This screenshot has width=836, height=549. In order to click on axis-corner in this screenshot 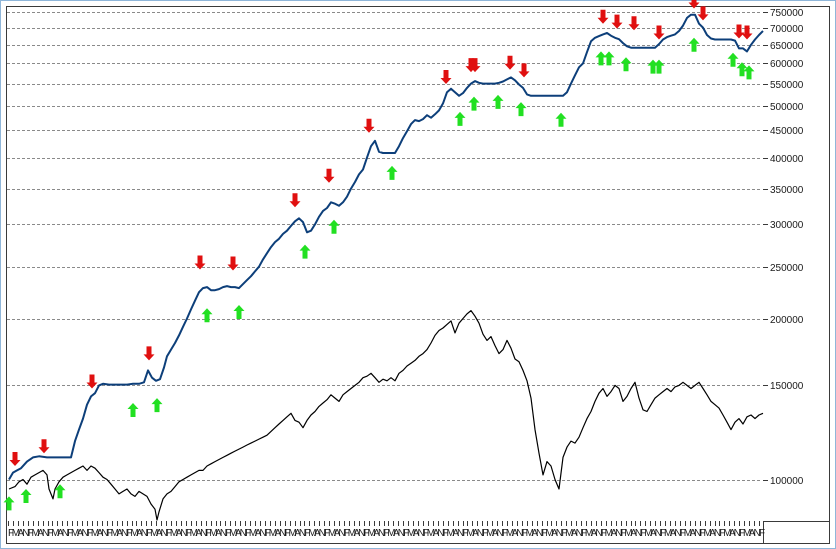, I will do `click(796, 532)`.